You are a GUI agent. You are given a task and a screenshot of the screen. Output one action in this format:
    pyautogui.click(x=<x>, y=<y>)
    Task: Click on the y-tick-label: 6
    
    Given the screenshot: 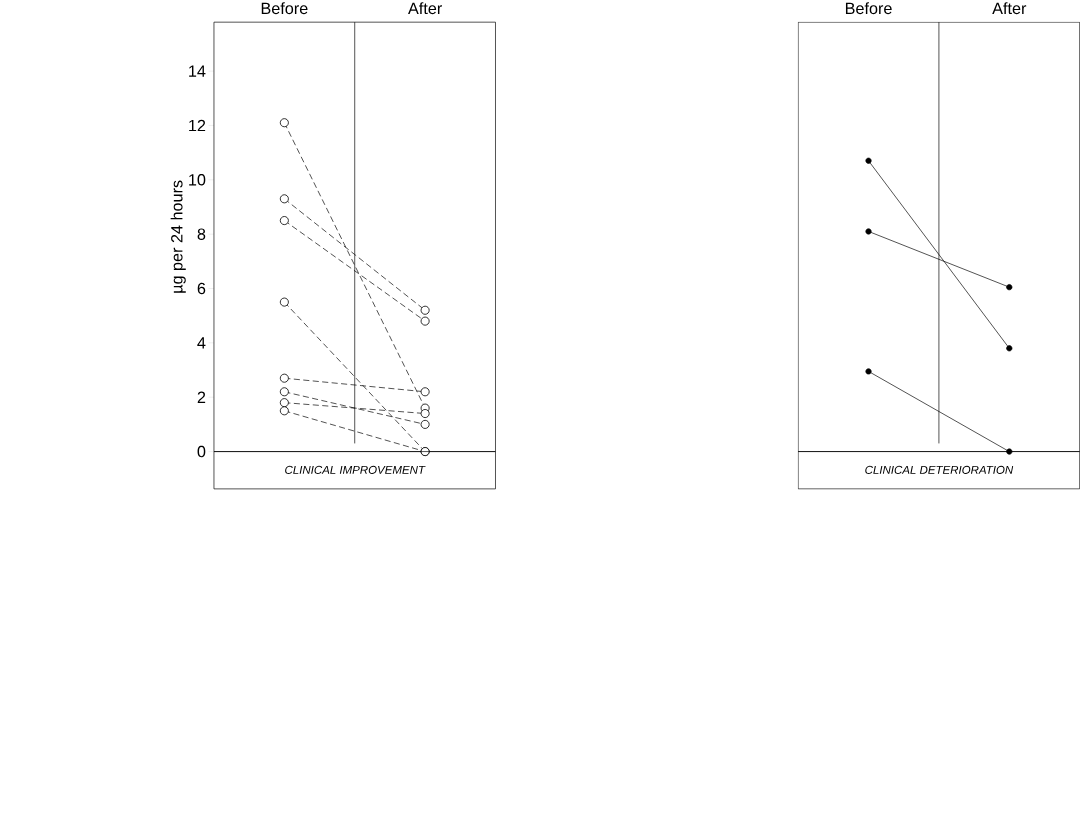 What is the action you would take?
    pyautogui.click(x=201, y=288)
    